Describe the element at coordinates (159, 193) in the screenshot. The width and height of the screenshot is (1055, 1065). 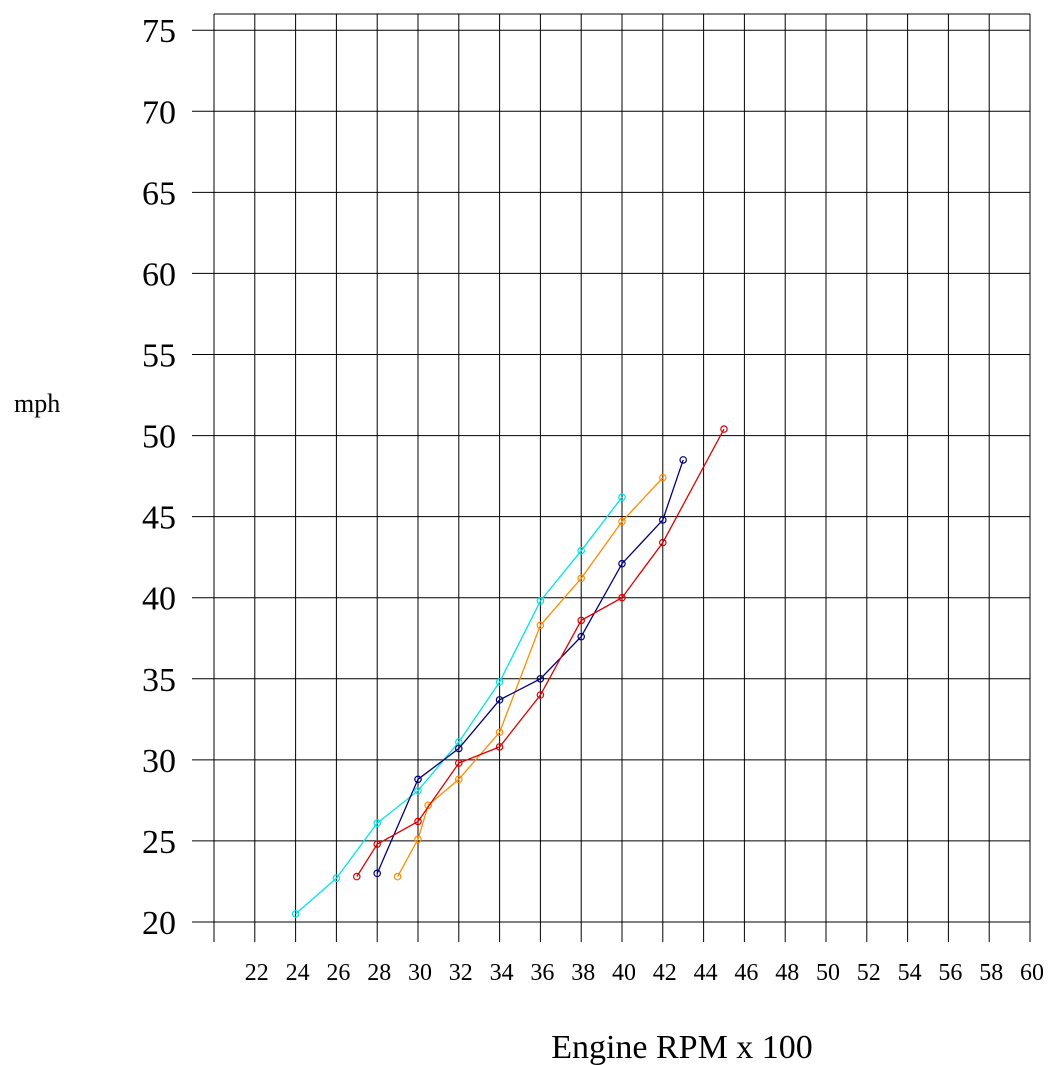
I see `y-tick-label: 65` at that location.